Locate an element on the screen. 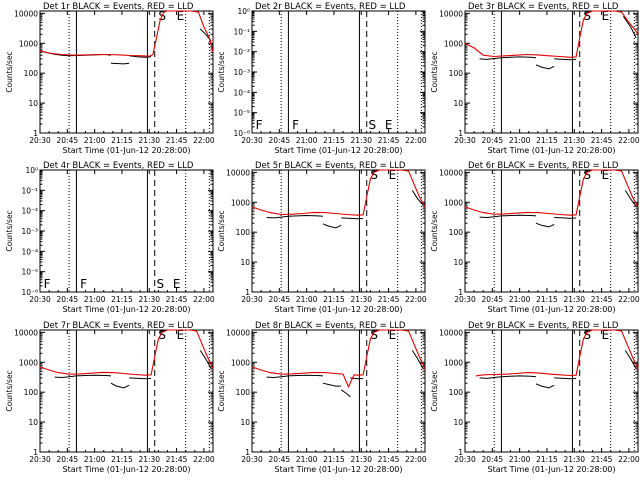 This screenshot has width=640, height=480. y-tick-label: 10⁰ is located at coordinates (31, 170).